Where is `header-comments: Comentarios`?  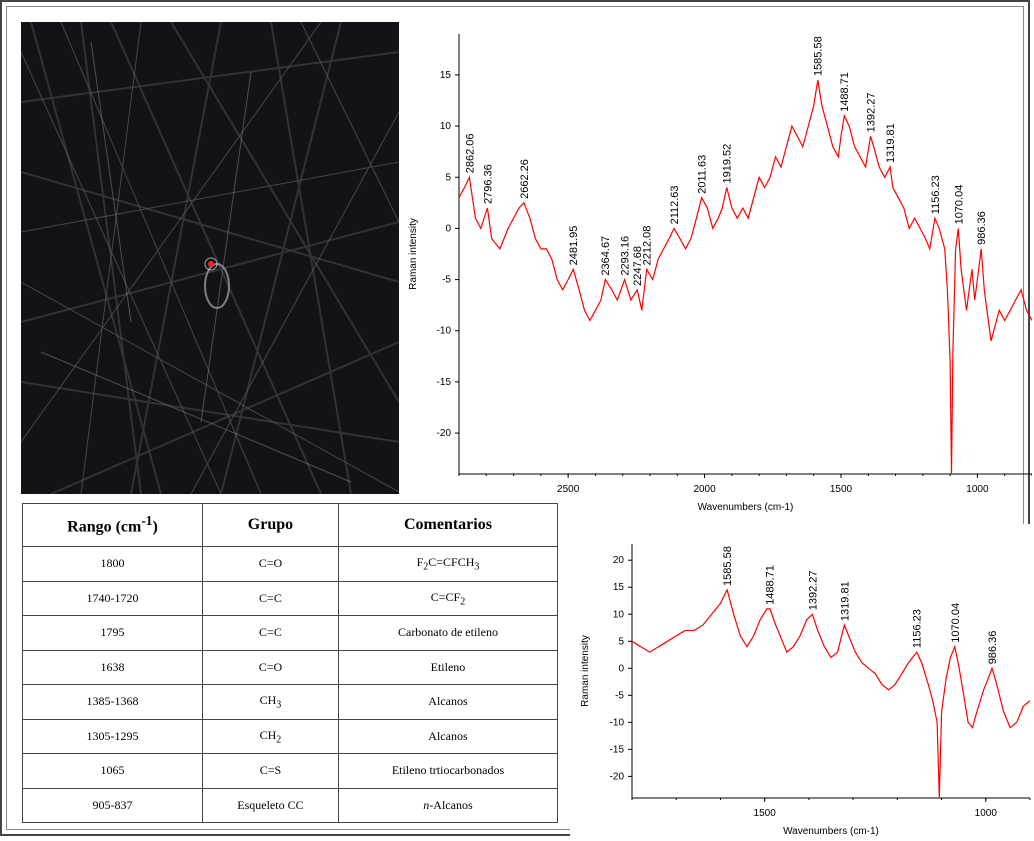
header-comments: Comentarios is located at coordinates (448, 525).